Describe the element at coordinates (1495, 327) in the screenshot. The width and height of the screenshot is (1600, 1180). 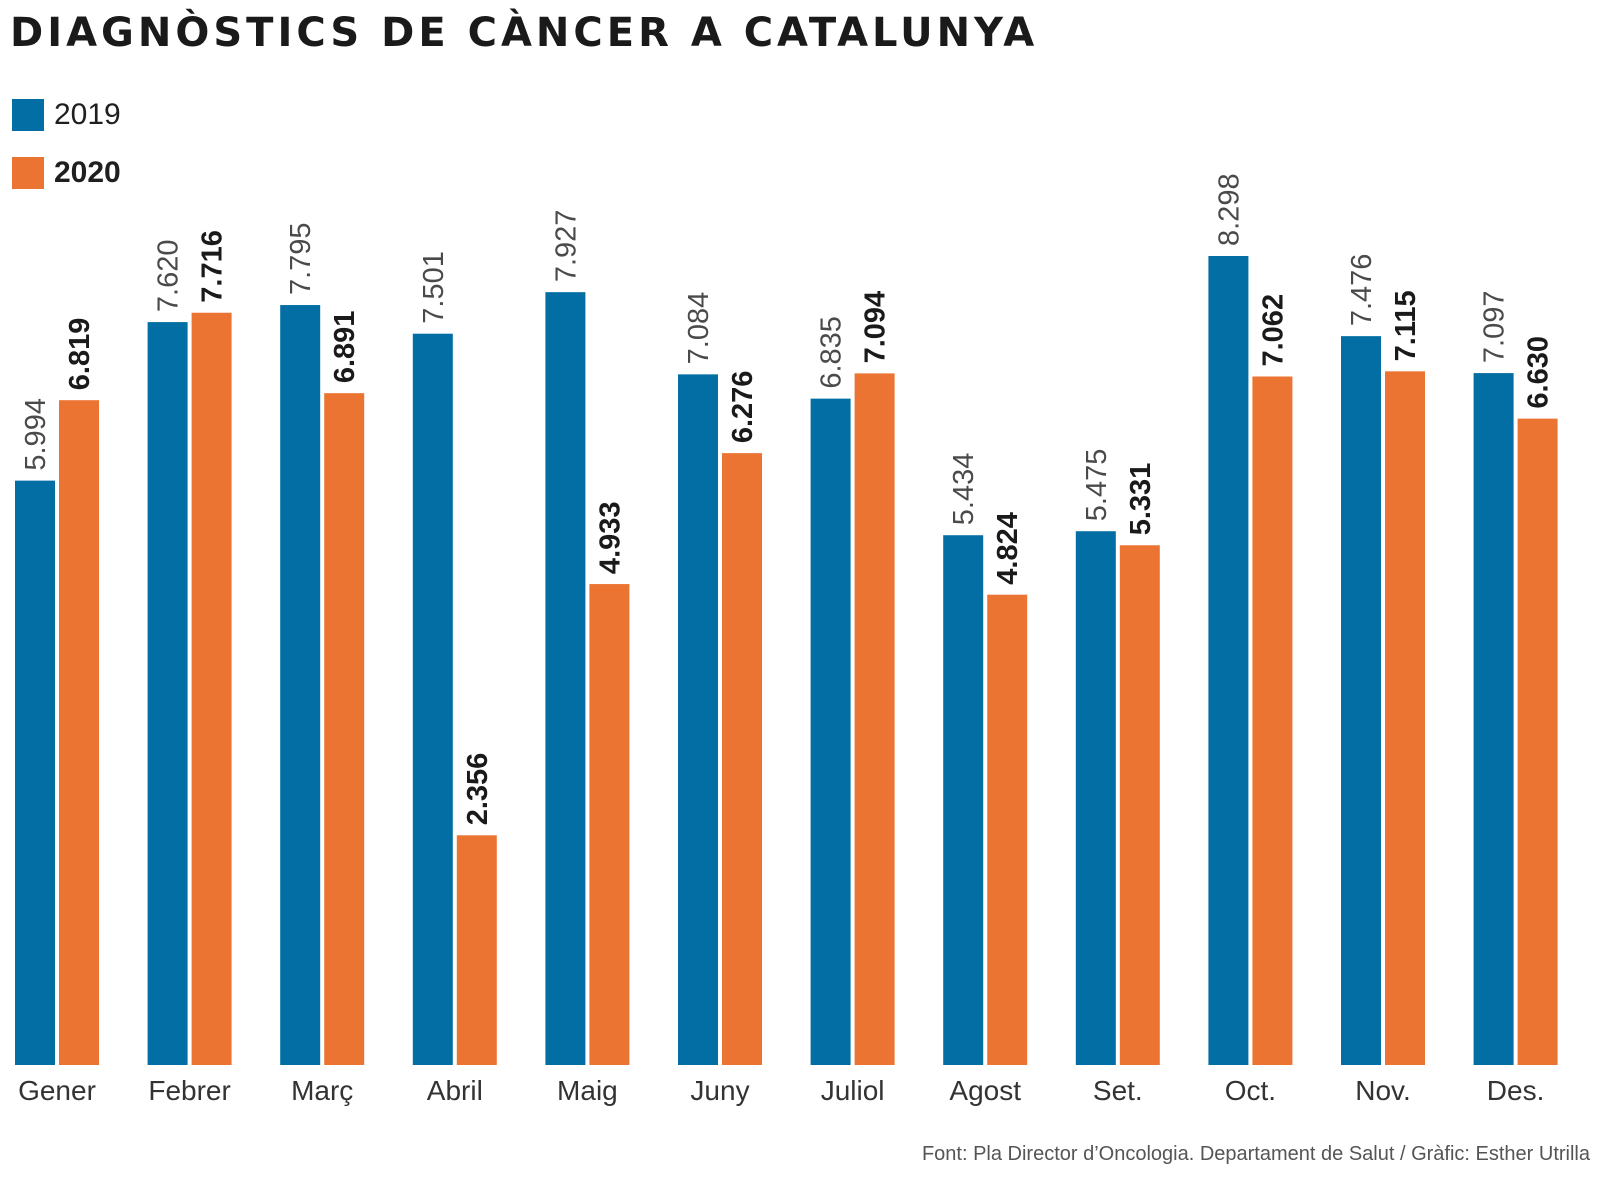
I see `data-label-2019-11: 7.097` at that location.